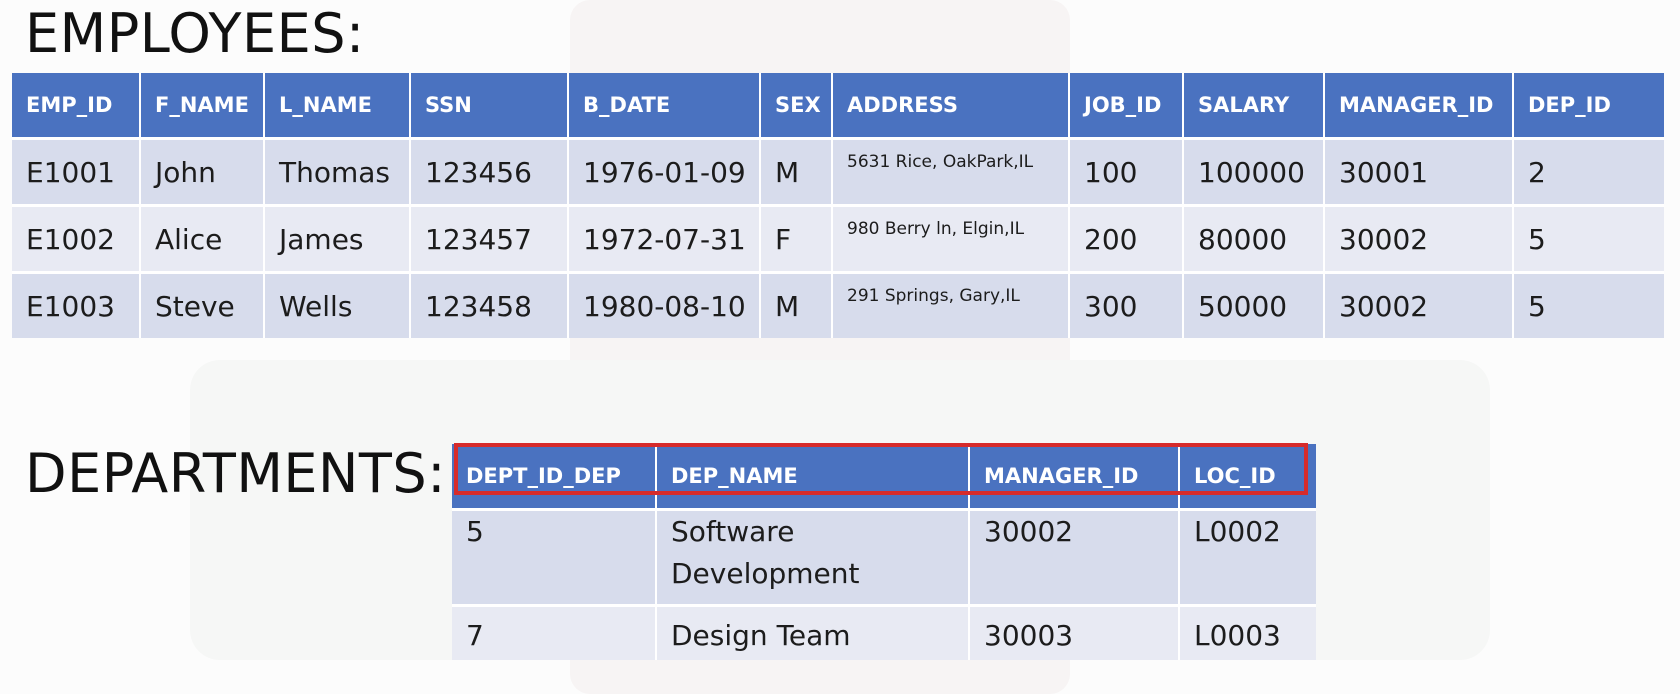 Image resolution: width=1680 pixels, height=694 pixels. What do you see at coordinates (554, 556) in the screenshot?
I see `departments-cell: 5` at bounding box center [554, 556].